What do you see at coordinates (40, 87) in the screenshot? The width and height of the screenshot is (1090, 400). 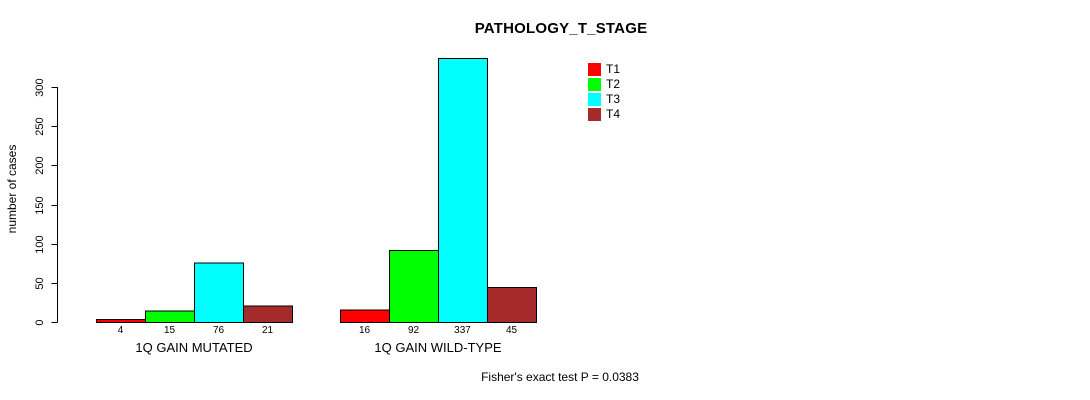 I see `y-tick-label: 300` at bounding box center [40, 87].